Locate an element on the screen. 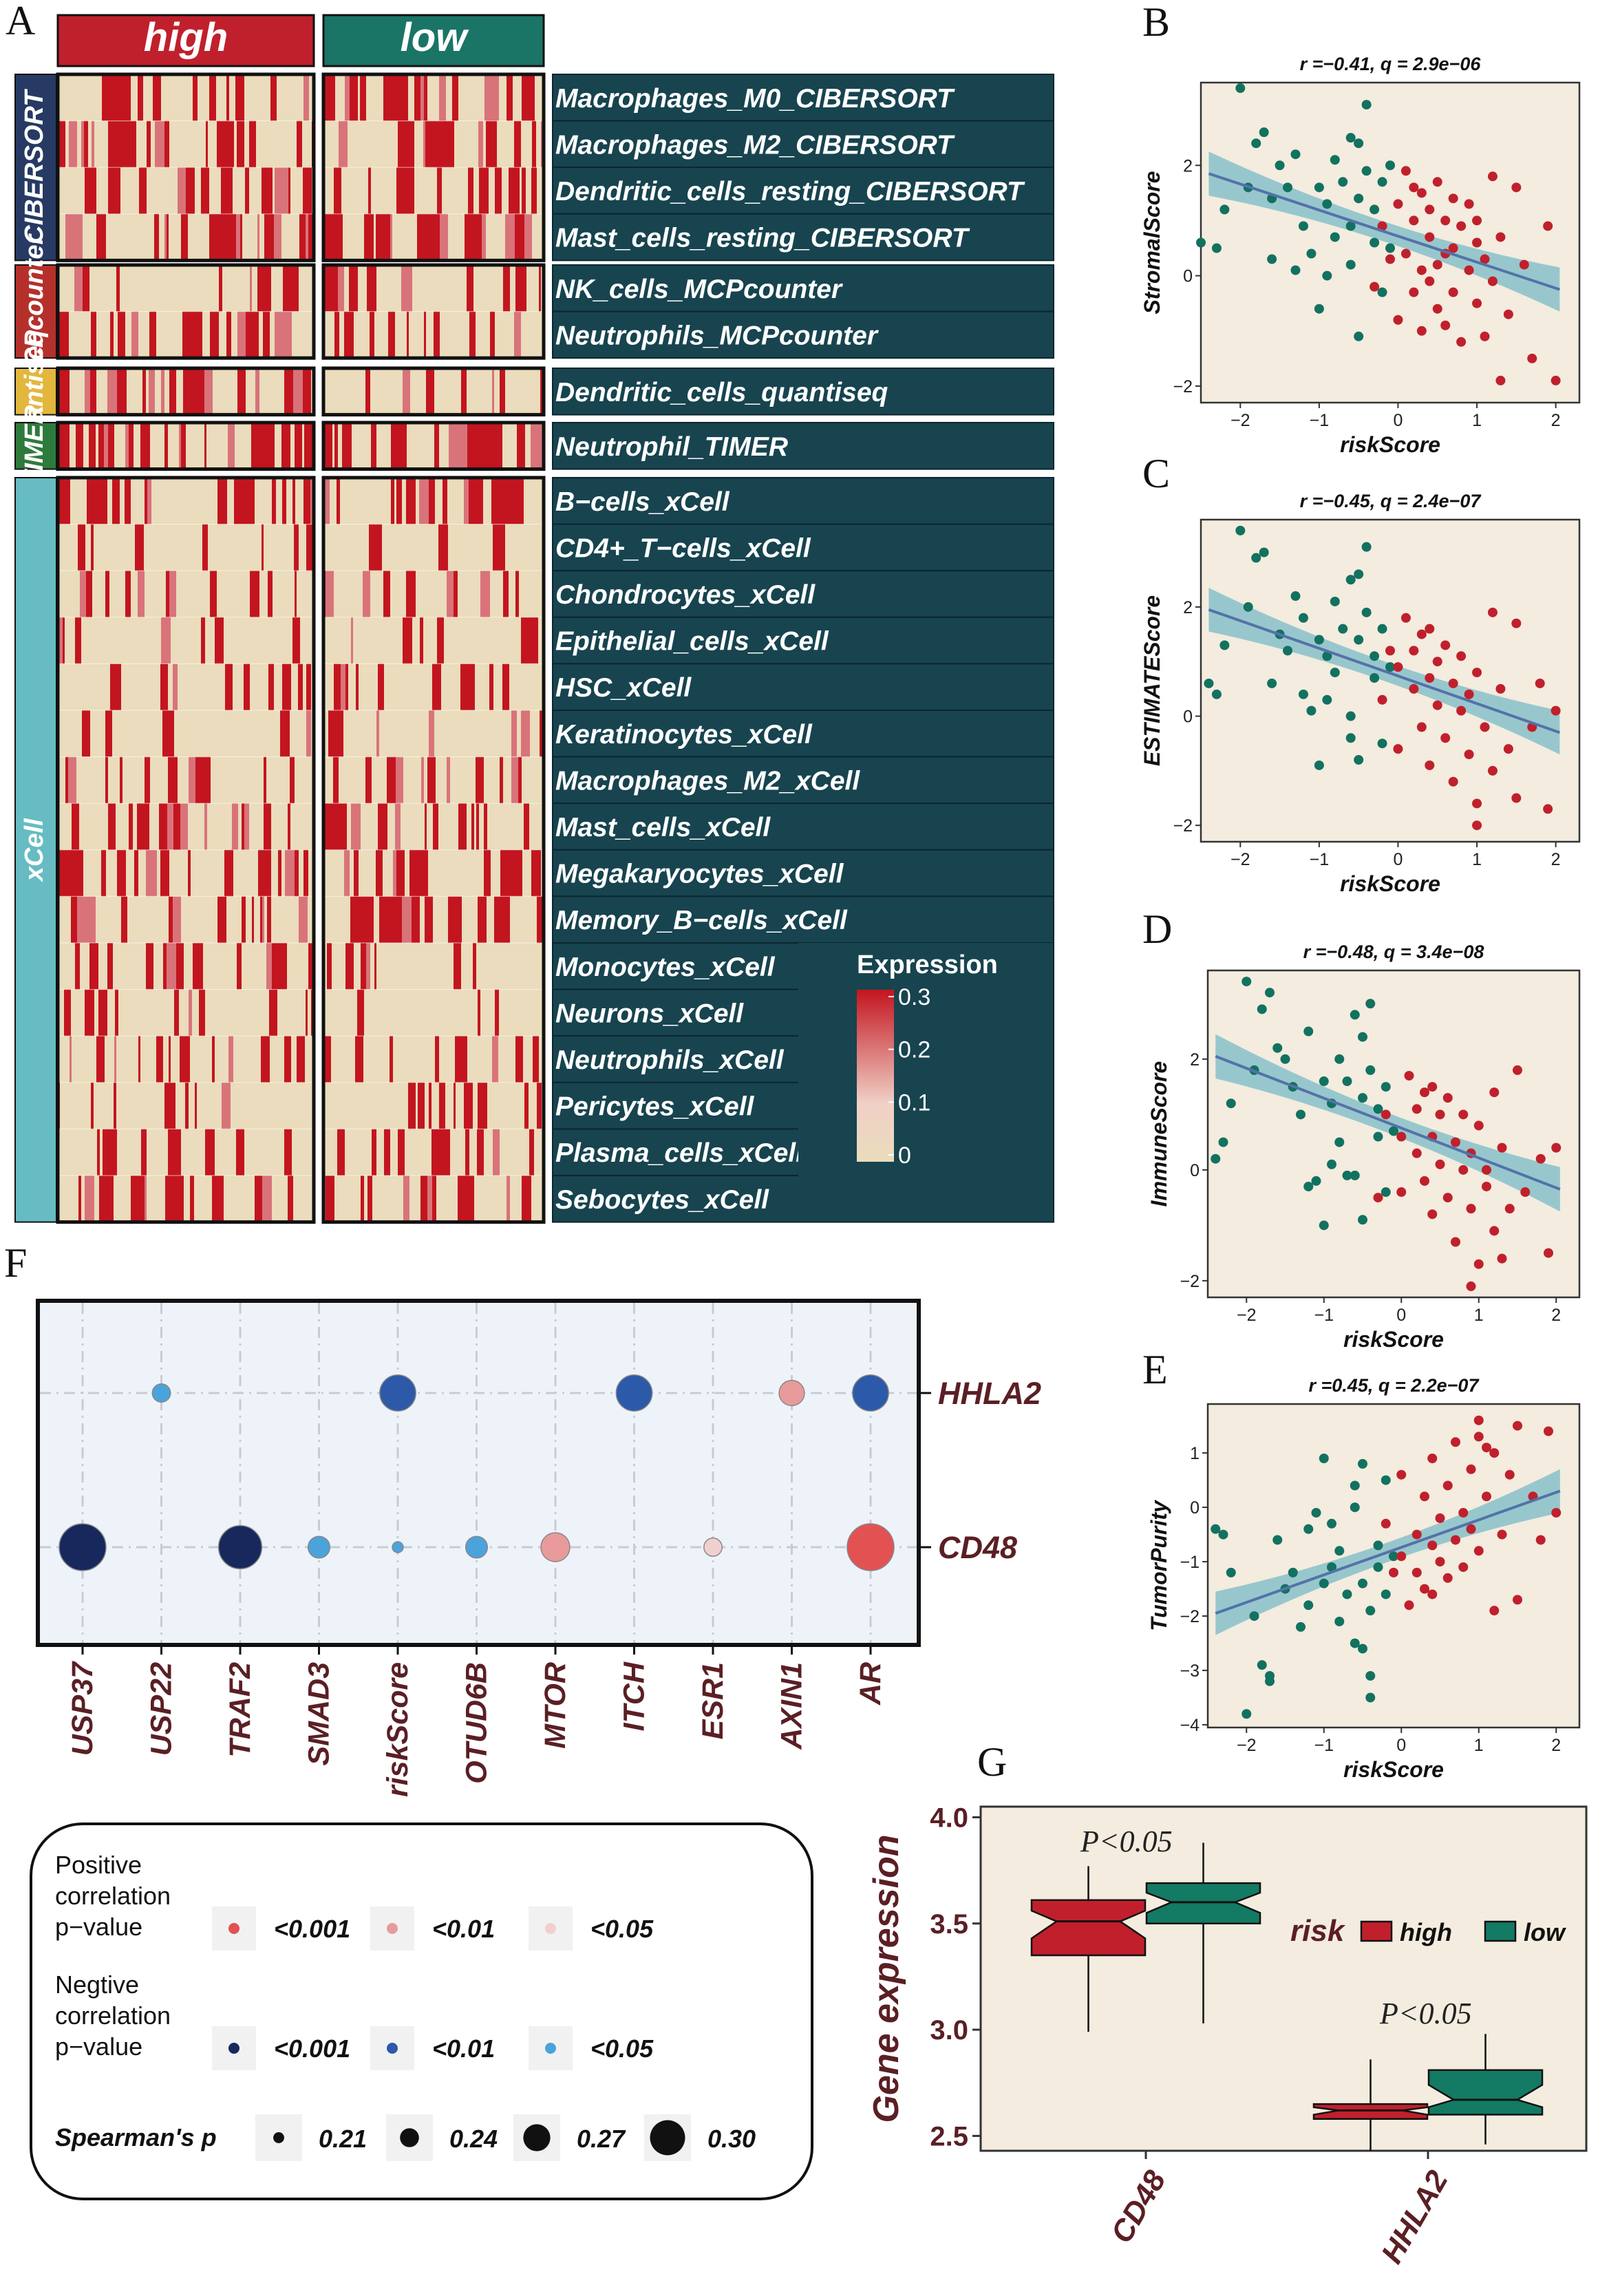 The height and width of the screenshot is (2296, 1609). panel-letter-g: G is located at coordinates (992, 1762).